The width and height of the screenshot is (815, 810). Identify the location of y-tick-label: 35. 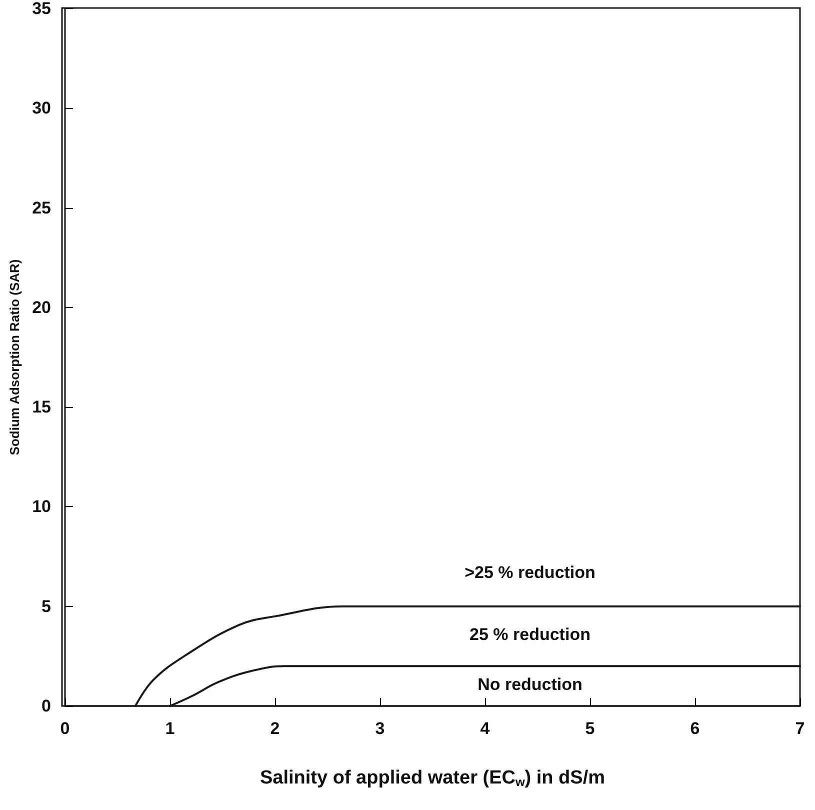
(41, 9).